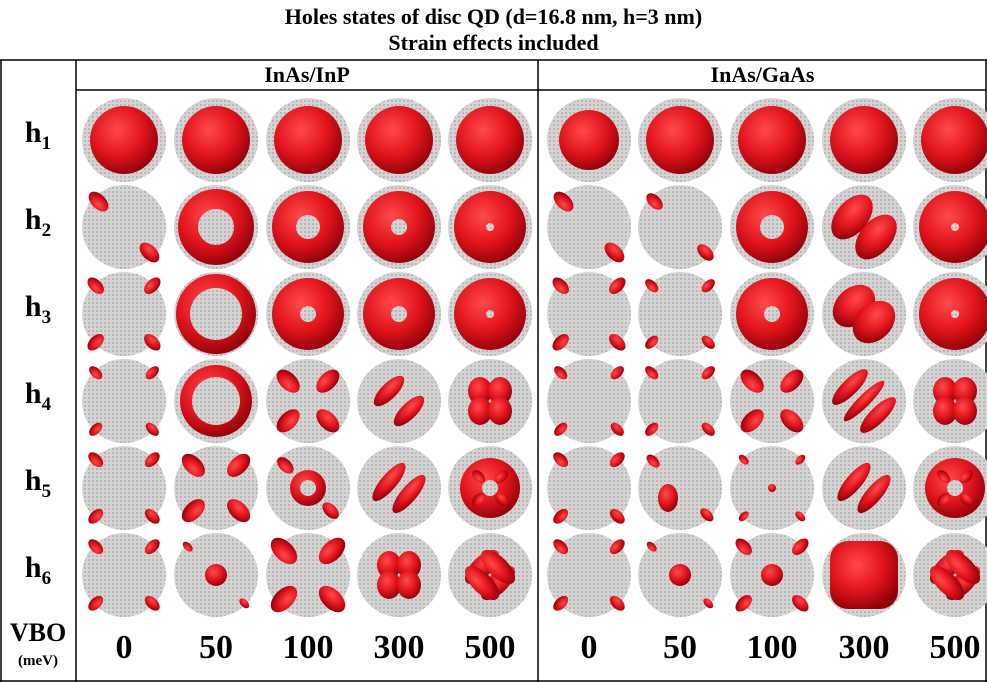  I want to click on row-label-h1: h1, so click(38, 135).